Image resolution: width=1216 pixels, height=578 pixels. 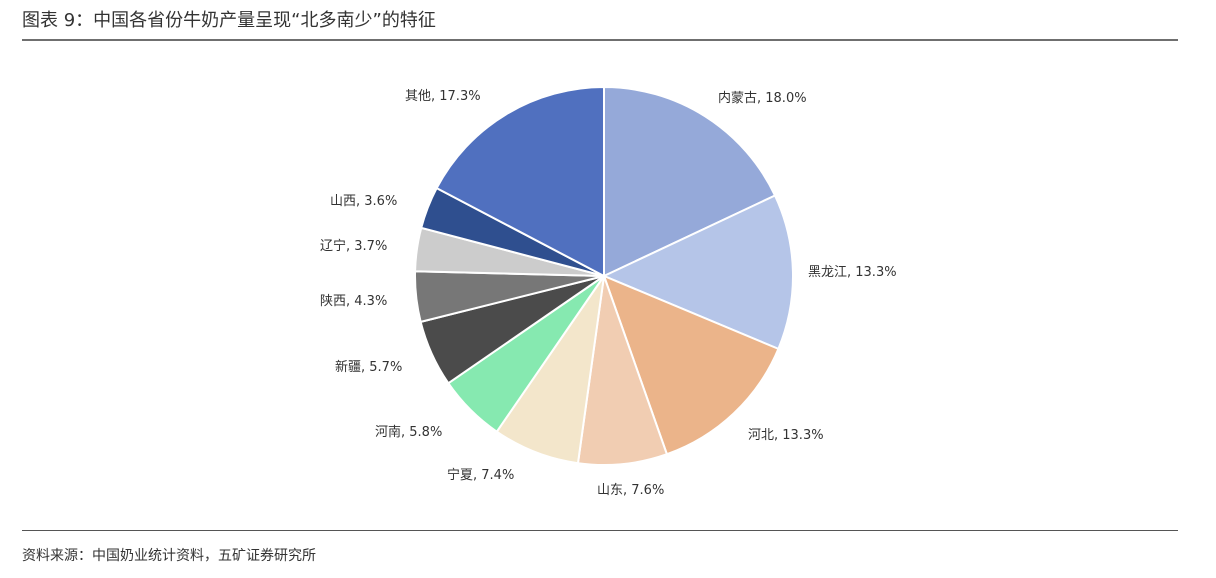 What do you see at coordinates (480, 475) in the screenshot?
I see `pie-label-5: 宁夏, 7.4%` at bounding box center [480, 475].